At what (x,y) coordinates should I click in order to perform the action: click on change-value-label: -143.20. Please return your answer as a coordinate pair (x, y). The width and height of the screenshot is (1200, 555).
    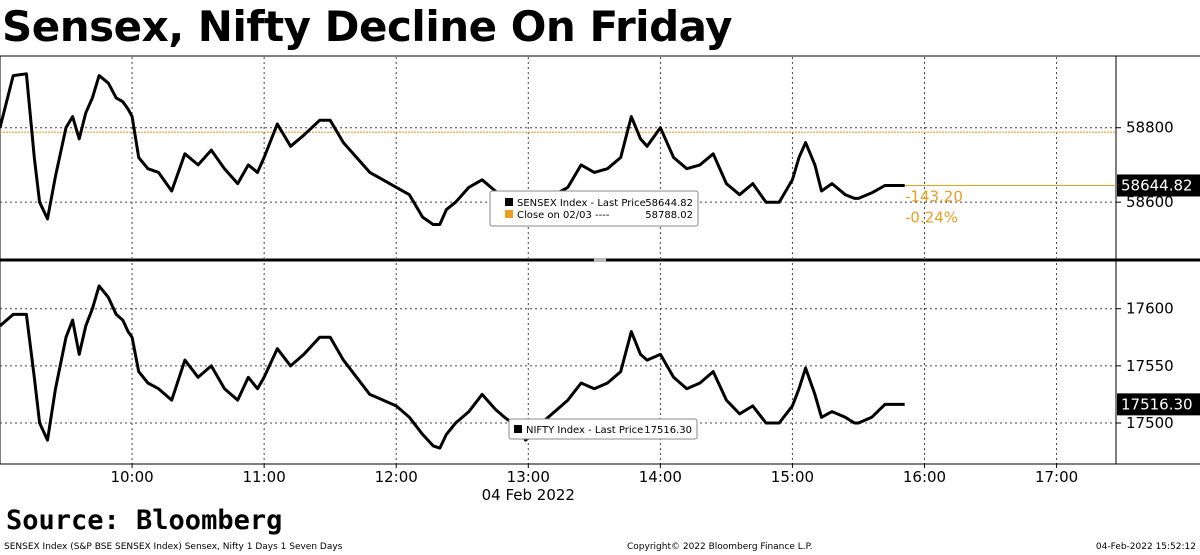
    Looking at the image, I should click on (934, 196).